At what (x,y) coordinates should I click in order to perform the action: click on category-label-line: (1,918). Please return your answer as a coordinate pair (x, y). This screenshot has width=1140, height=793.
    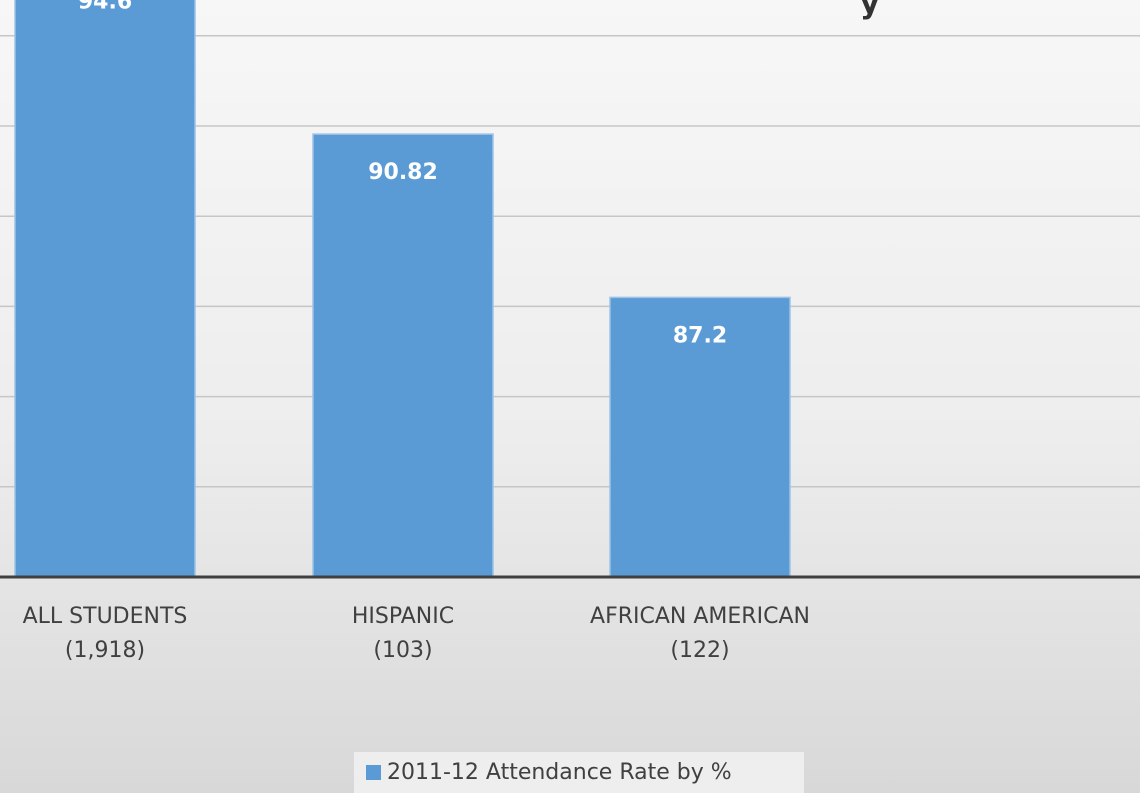
    Looking at the image, I should click on (105, 650).